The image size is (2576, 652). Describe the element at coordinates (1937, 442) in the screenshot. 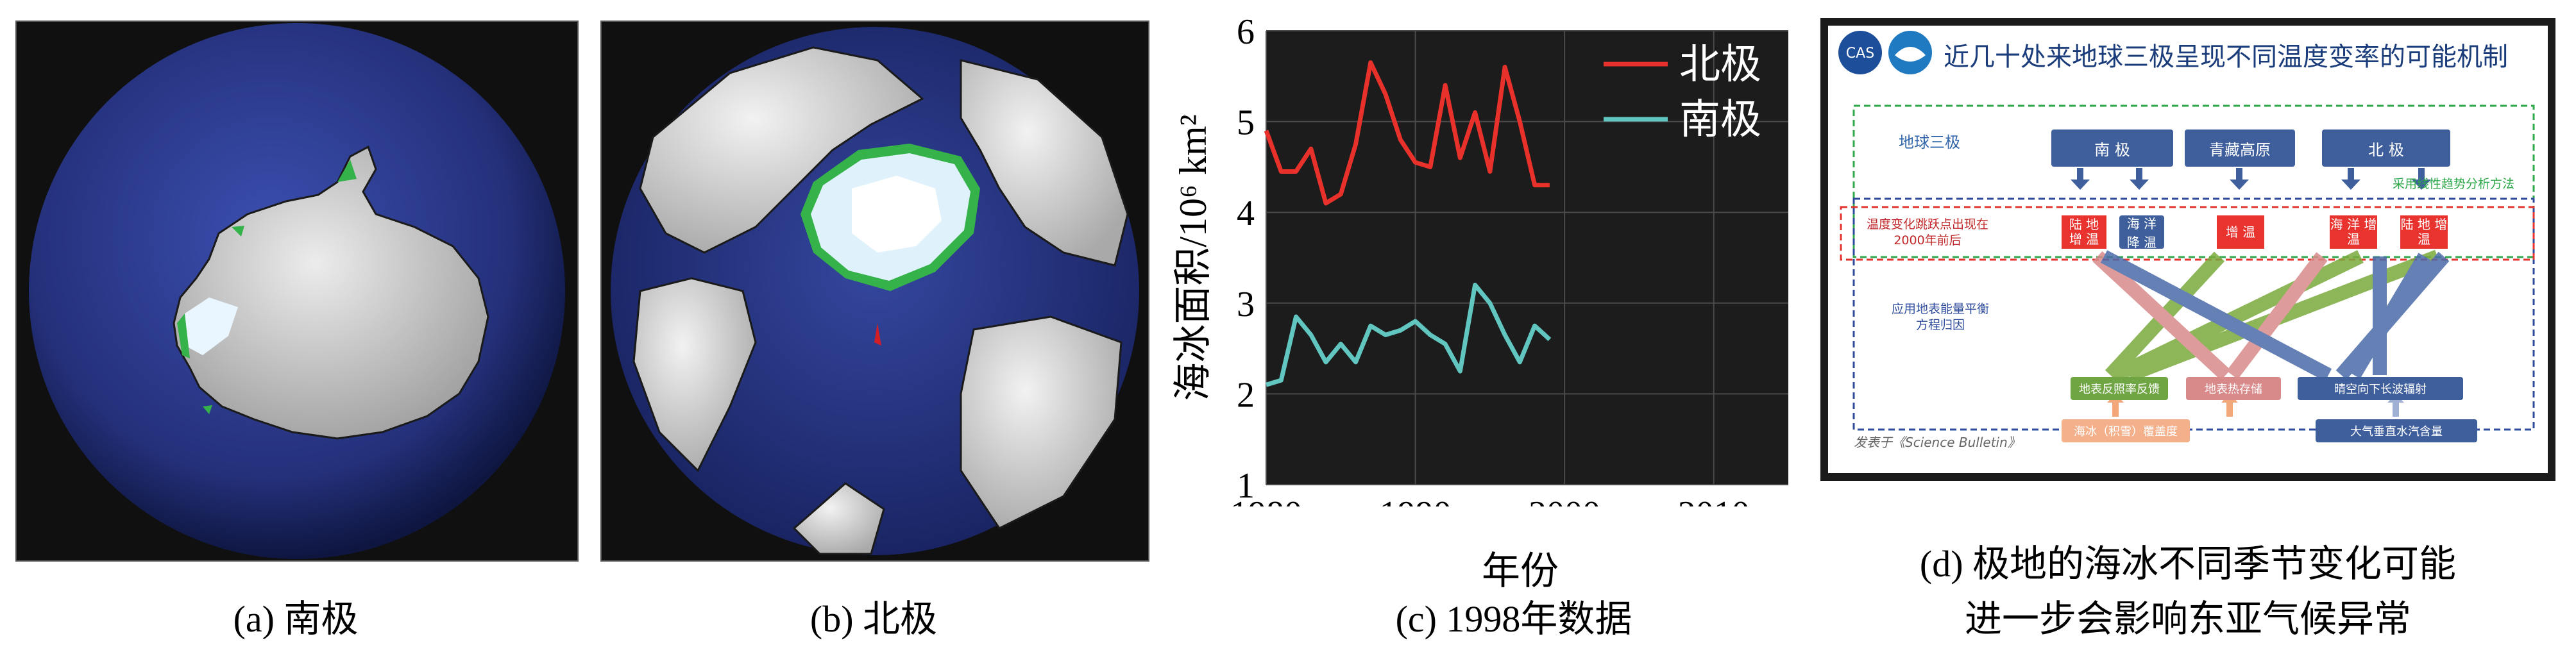

I see `published-label: 发表于《Science Bulletin》` at that location.